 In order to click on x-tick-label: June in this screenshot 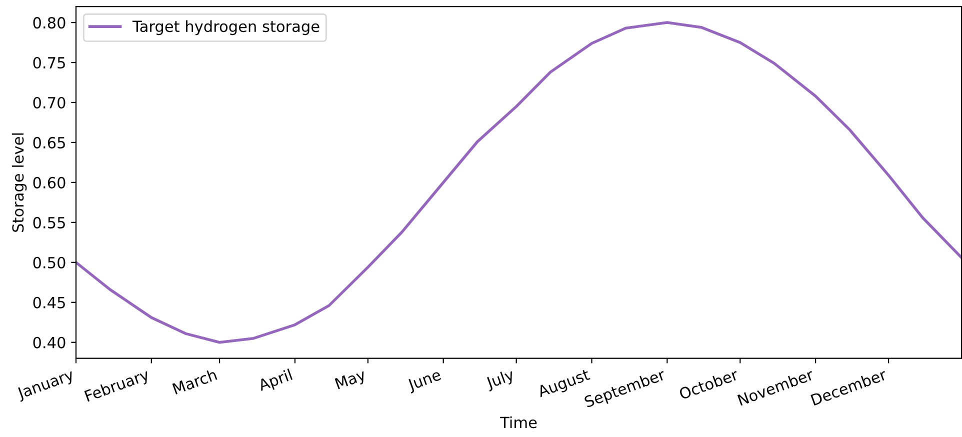, I will do `click(424, 381)`.